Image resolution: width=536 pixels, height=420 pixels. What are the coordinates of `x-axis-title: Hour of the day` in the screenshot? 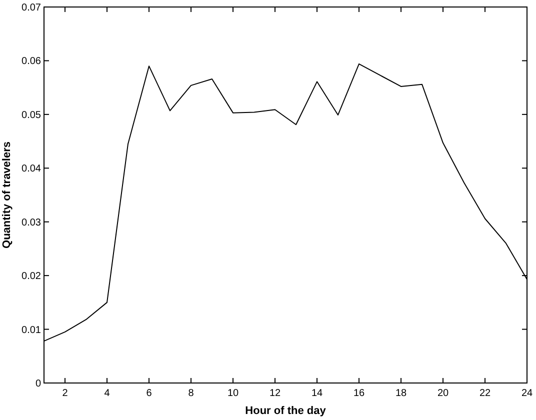 It's located at (286, 411).